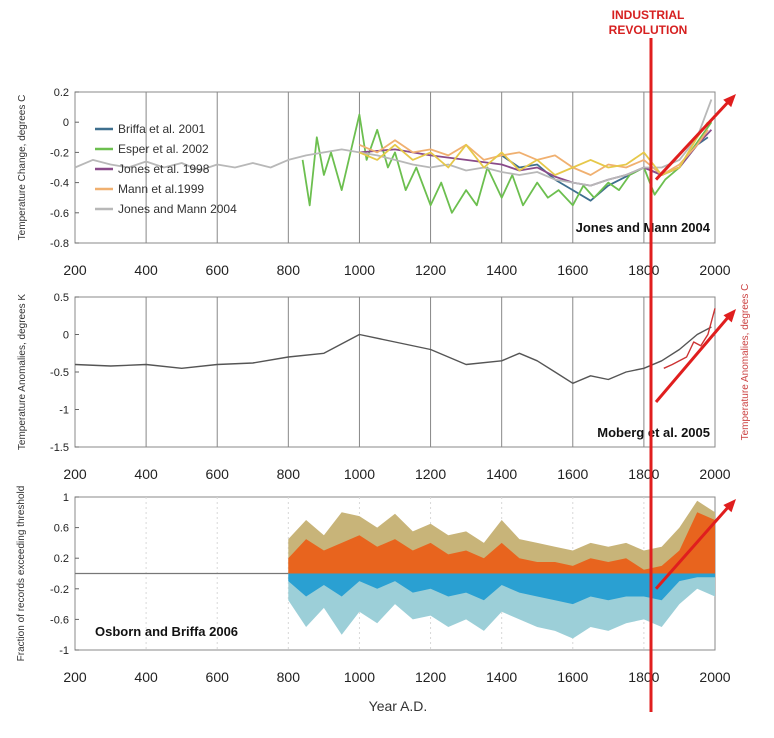  Describe the element at coordinates (745, 362) in the screenshot. I see `y-axis-label-right: Temperature Anomalies, degrees C` at that location.